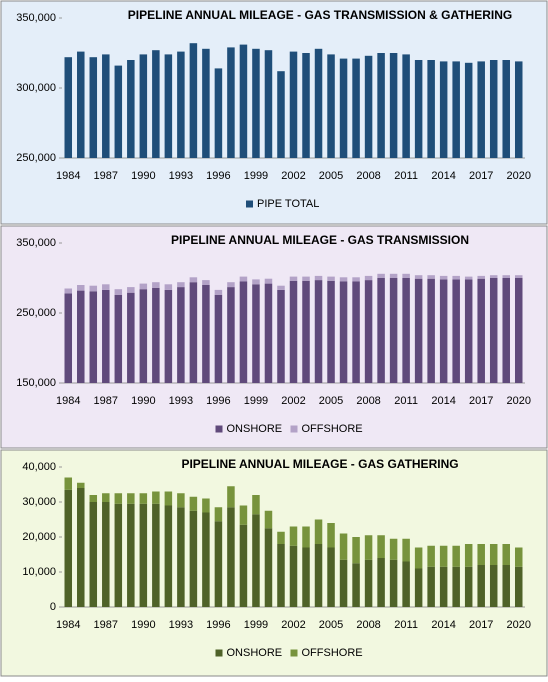 The width and height of the screenshot is (548, 682). What do you see at coordinates (255, 653) in the screenshot?
I see `legend-label: ONSHORE` at bounding box center [255, 653].